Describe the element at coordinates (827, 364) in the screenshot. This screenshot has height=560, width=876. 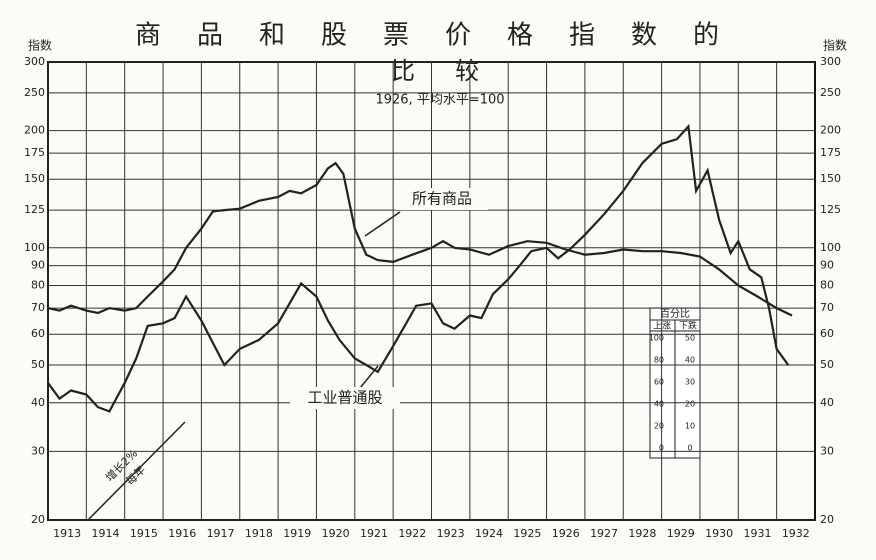
I see `y2-tick-label: 50` at that location.